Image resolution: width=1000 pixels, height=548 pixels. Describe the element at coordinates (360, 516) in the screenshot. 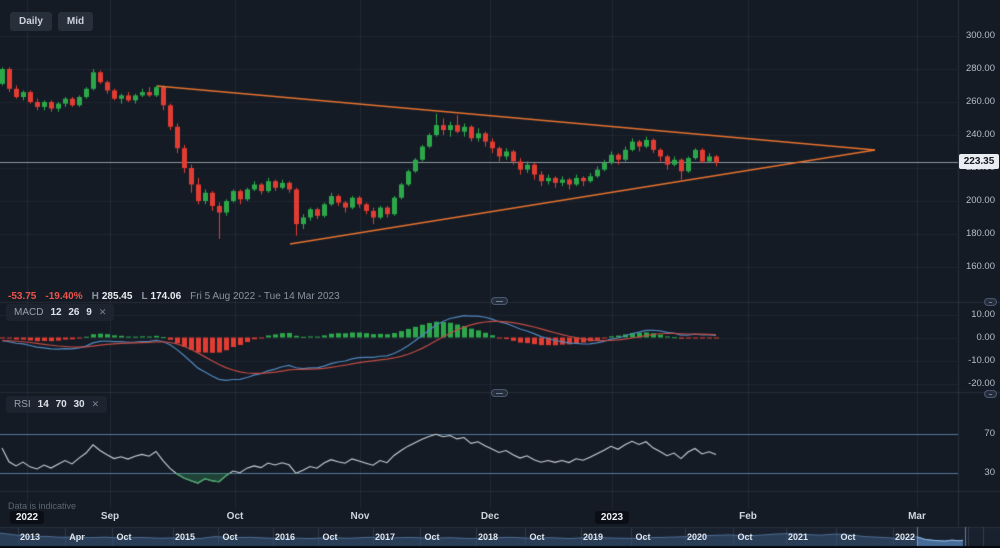

I see `time-axis-label: Nov` at that location.